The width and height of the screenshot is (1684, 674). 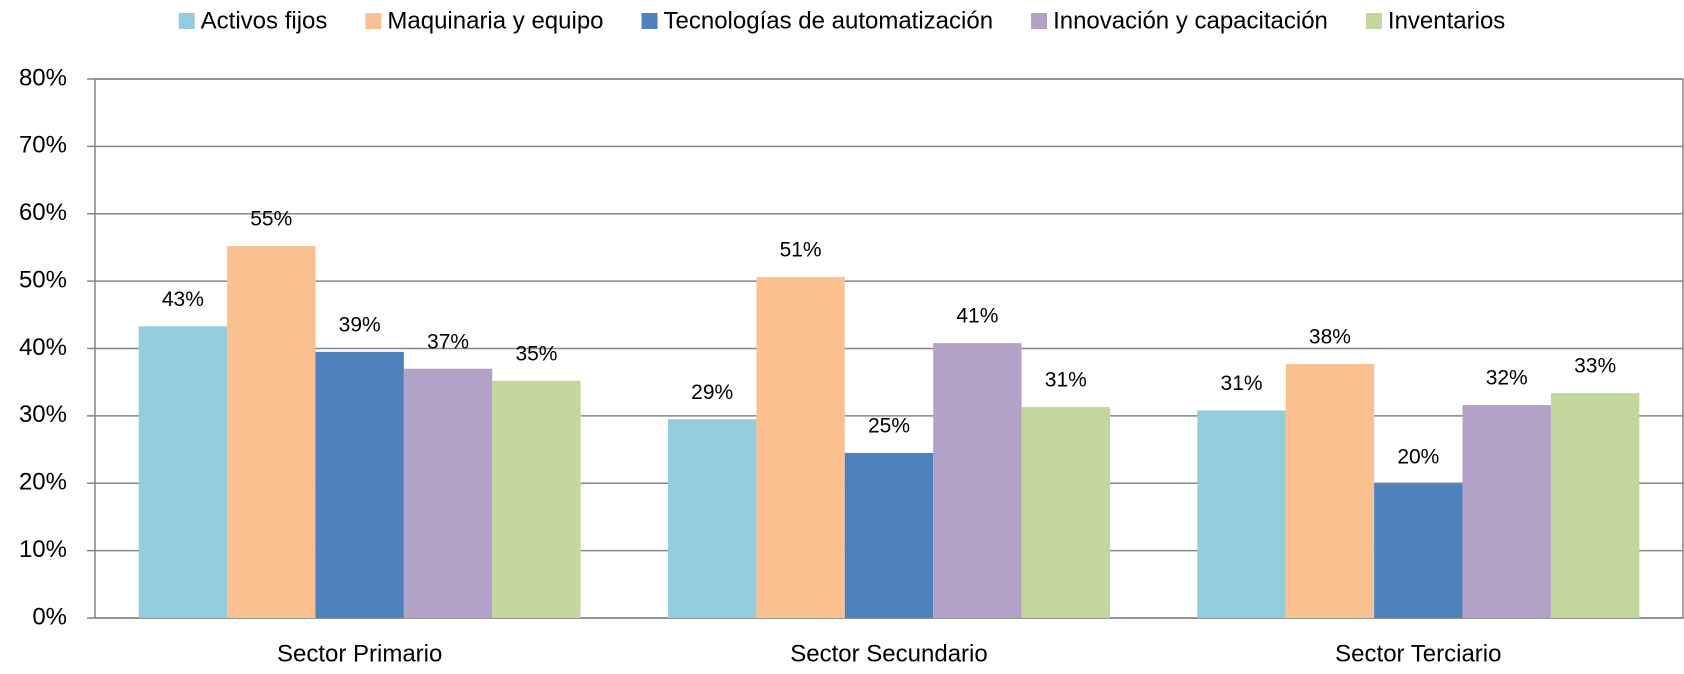 I want to click on value-label: 37%, so click(x=448, y=341).